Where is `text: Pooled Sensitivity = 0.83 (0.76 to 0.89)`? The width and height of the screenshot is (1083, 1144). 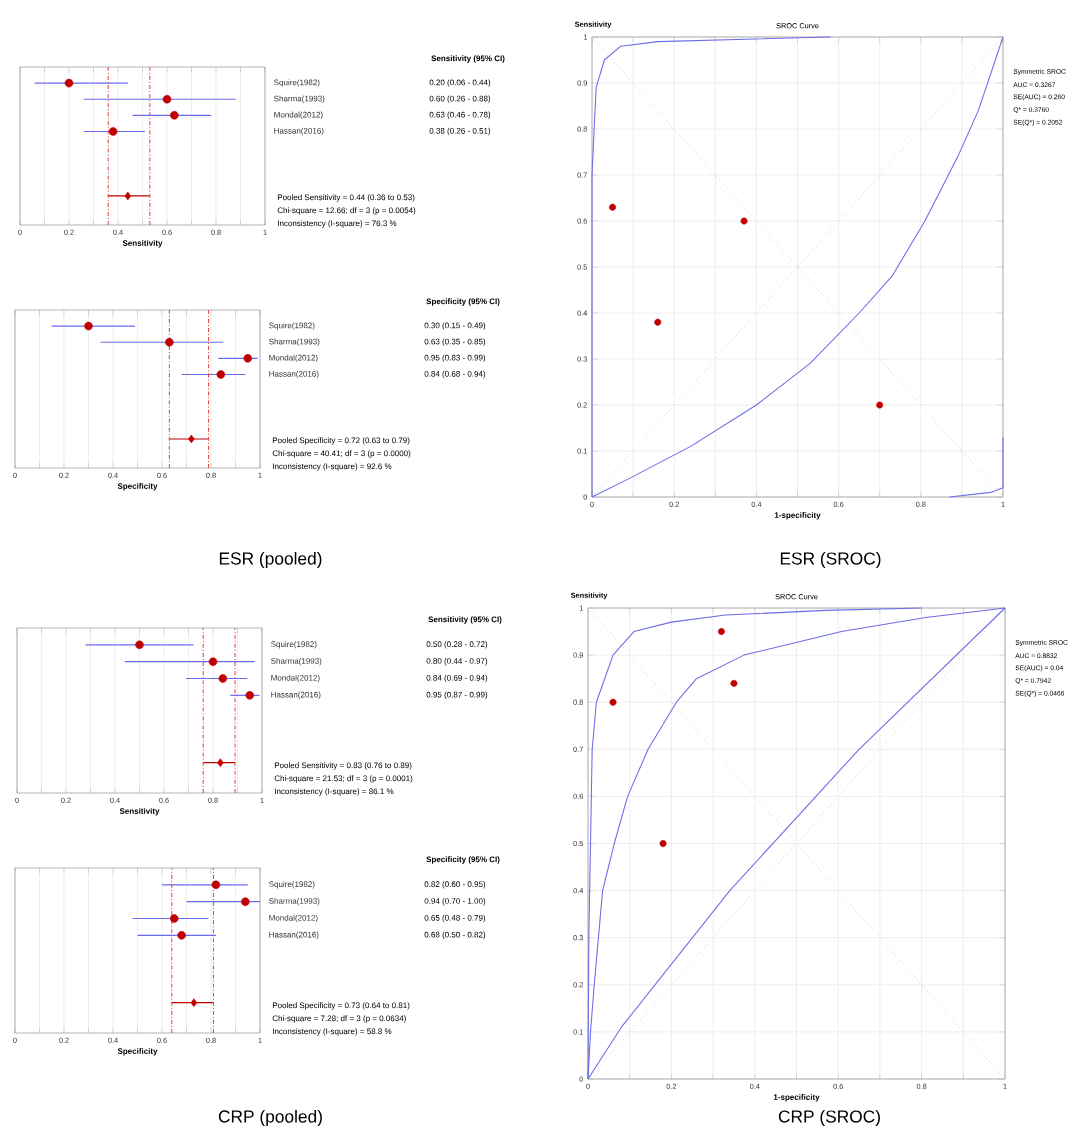
text: Pooled Sensitivity = 0.83 (0.76 to 0.89) is located at coordinates (343, 766).